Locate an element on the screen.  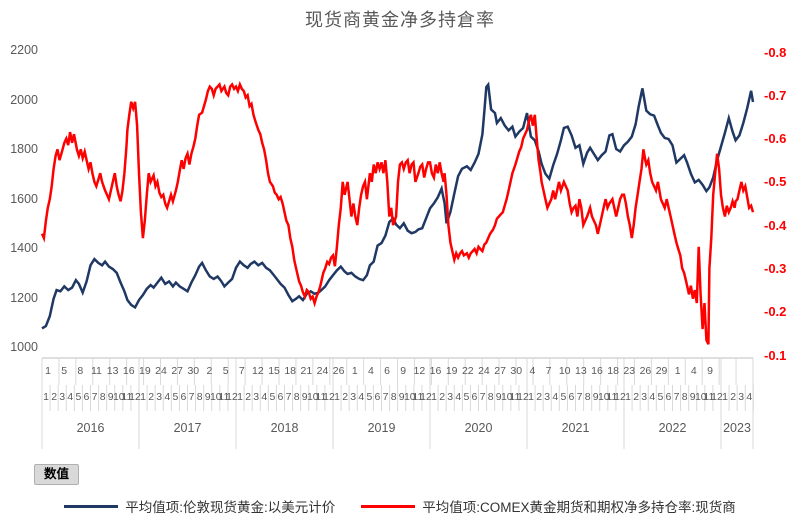
left-axis-tick: 1200 is located at coordinates (24, 297).